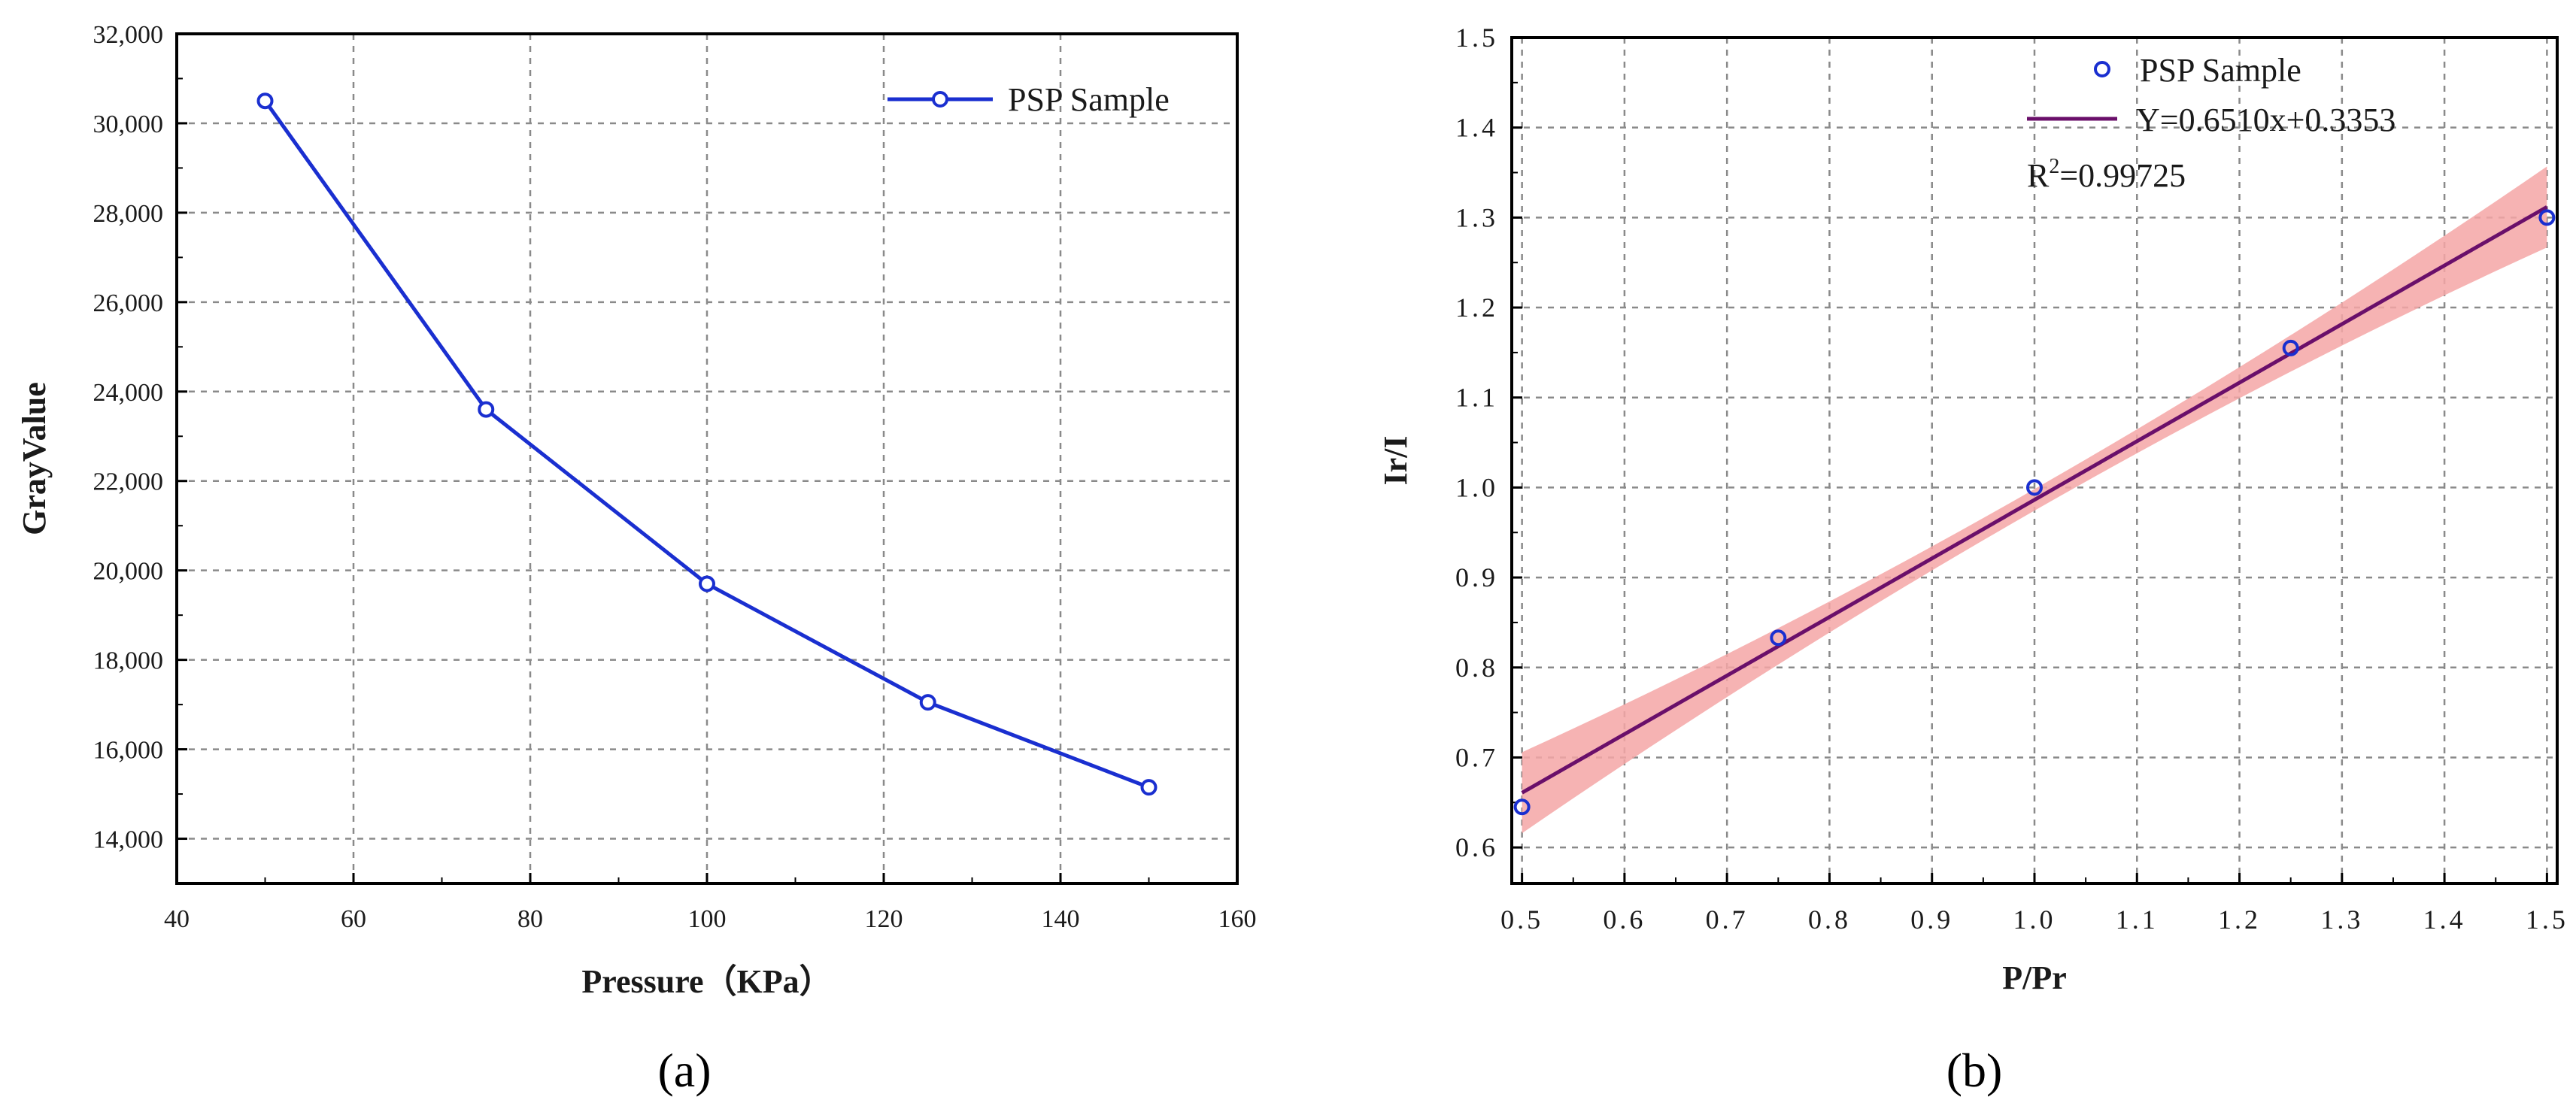  What do you see at coordinates (706, 982) in the screenshot?
I see `chart-a-x-axis-label: Pressure（KPa）` at bounding box center [706, 982].